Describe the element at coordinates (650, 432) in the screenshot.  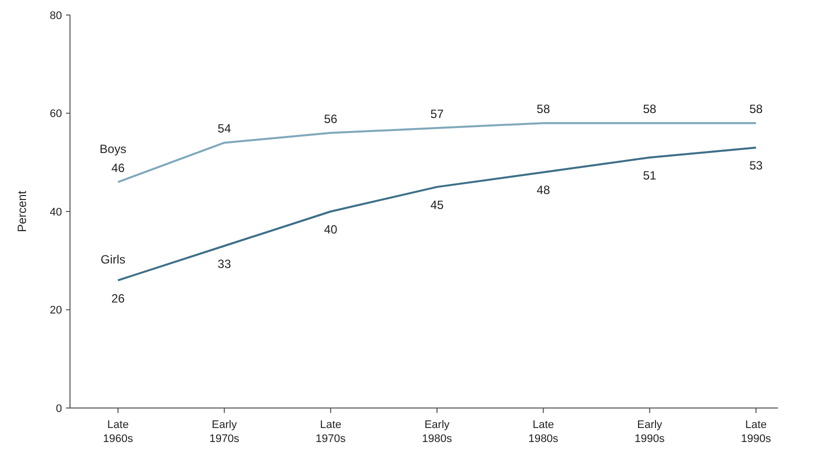
I see `x-tick-label: Early 1990s` at that location.